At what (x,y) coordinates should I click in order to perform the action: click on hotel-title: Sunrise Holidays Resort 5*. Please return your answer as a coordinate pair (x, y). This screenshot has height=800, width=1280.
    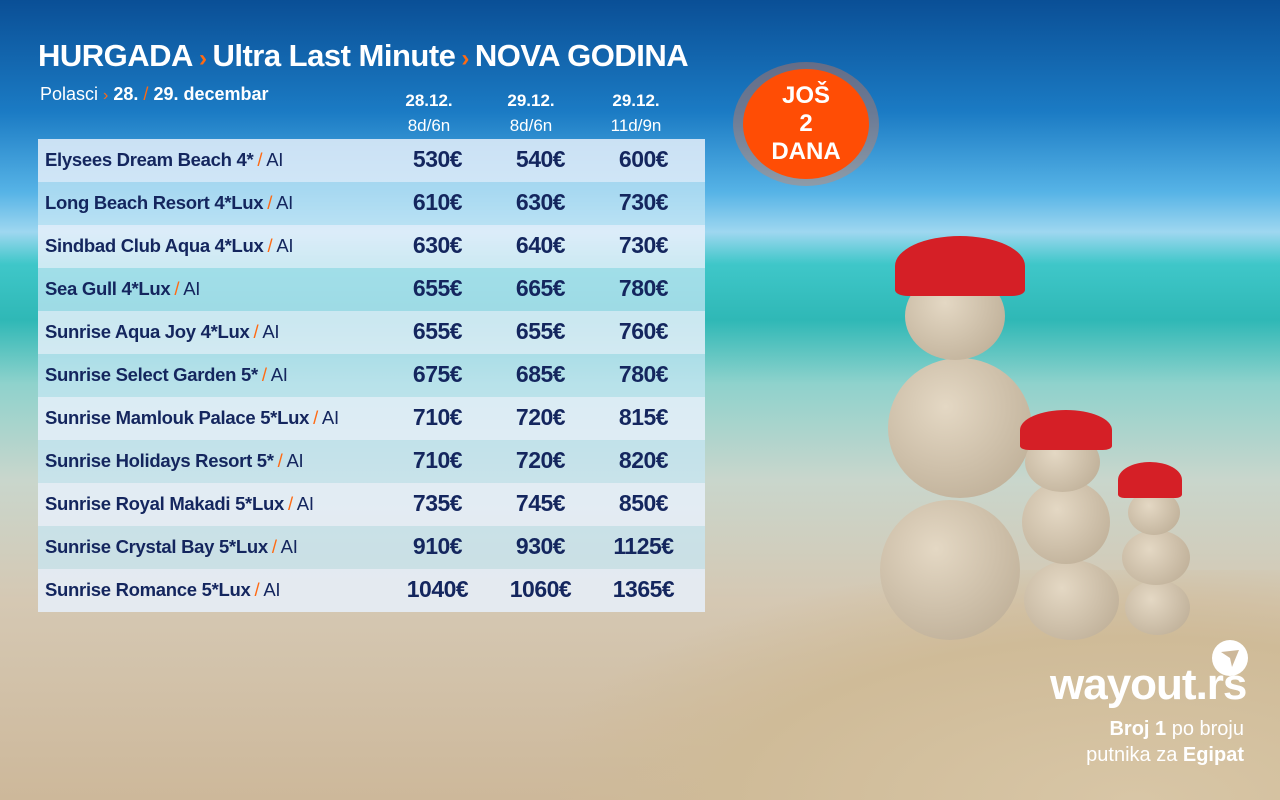
    Looking at the image, I should click on (159, 460).